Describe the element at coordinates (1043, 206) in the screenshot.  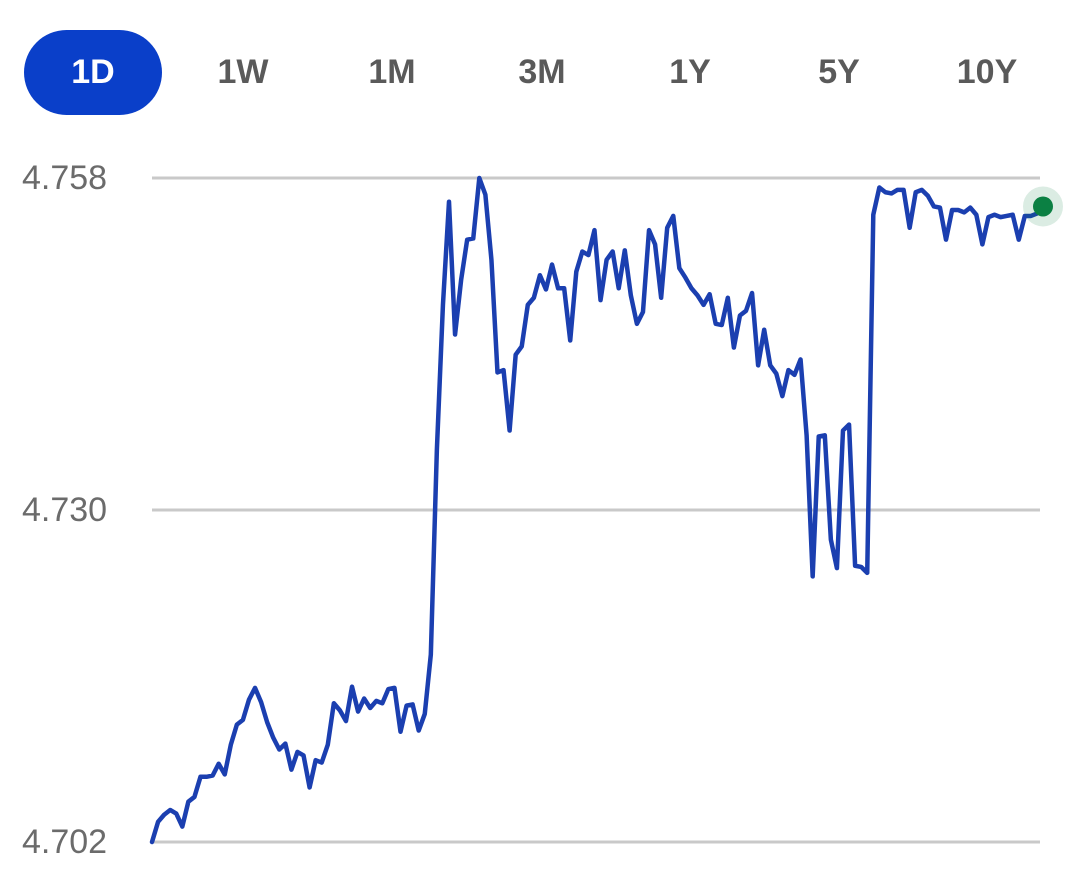
I see `last-point` at that location.